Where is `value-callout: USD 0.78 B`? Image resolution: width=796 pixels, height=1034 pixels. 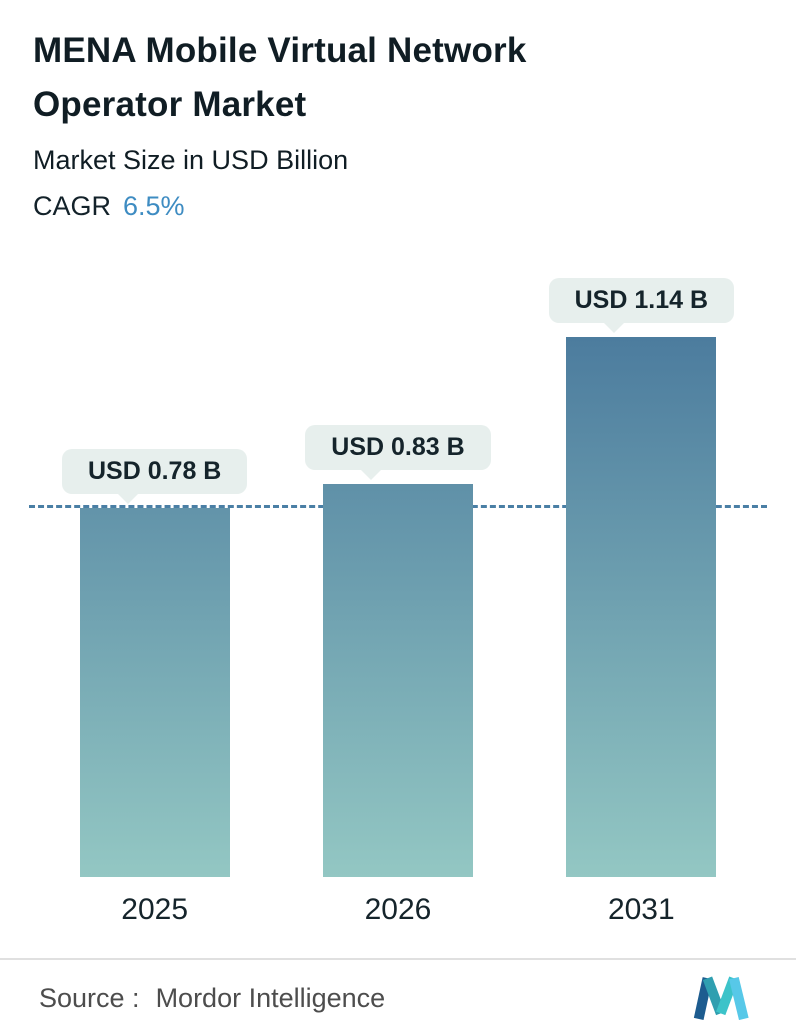
value-callout: USD 0.78 B is located at coordinates (154, 476).